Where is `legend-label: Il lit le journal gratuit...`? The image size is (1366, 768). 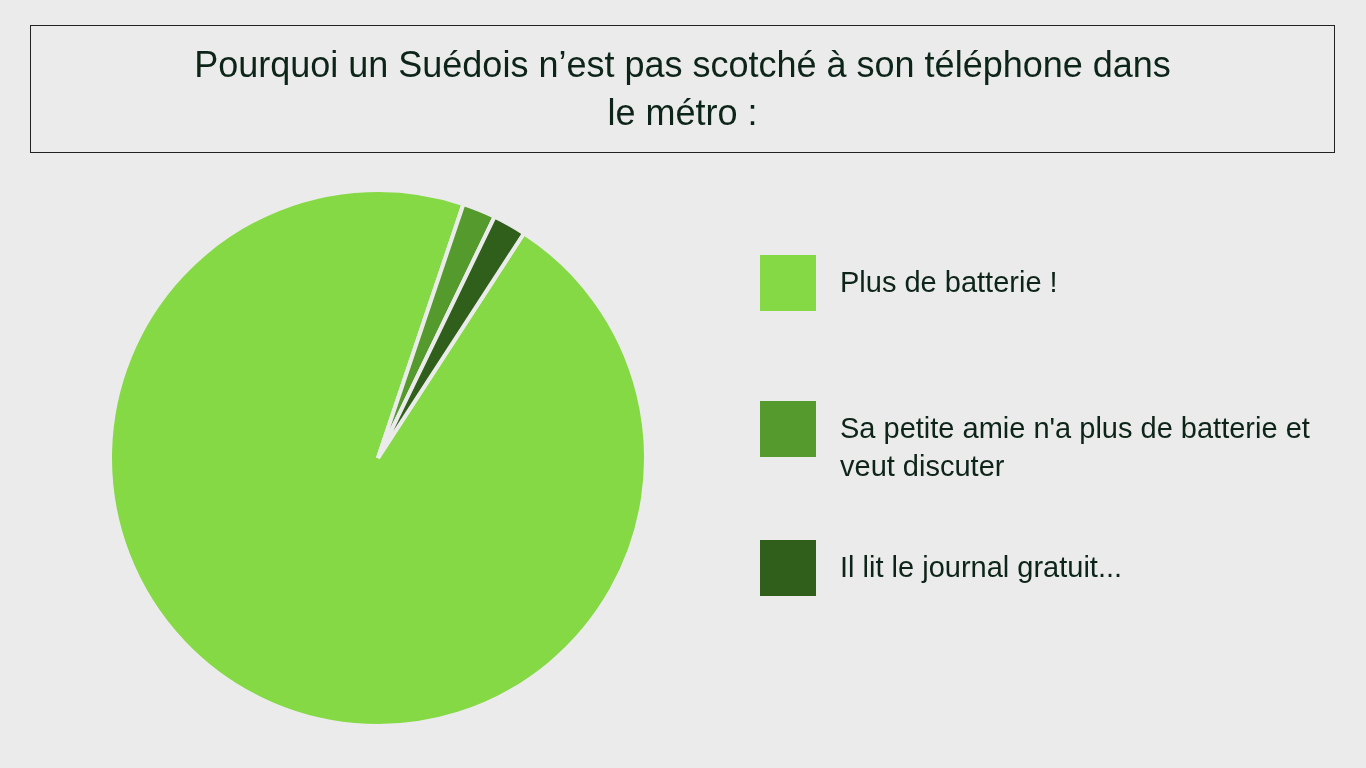
legend-label: Il lit le journal gratuit... is located at coordinates (982, 567).